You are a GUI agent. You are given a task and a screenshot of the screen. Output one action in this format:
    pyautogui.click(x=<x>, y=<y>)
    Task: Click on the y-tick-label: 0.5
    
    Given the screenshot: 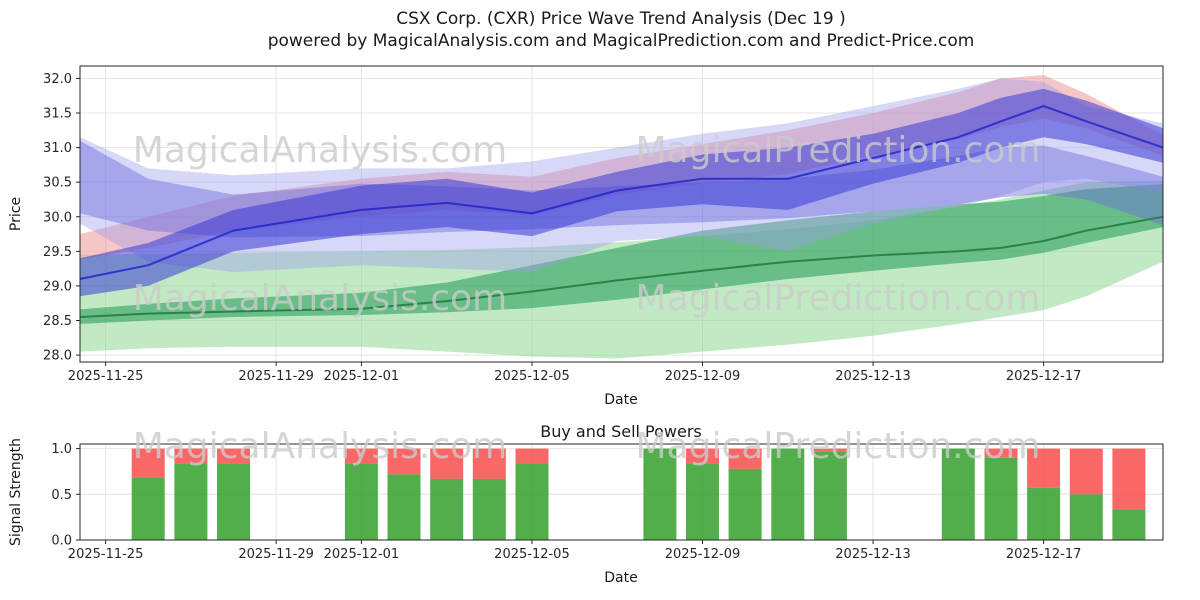 What is the action you would take?
    pyautogui.click(x=61, y=495)
    